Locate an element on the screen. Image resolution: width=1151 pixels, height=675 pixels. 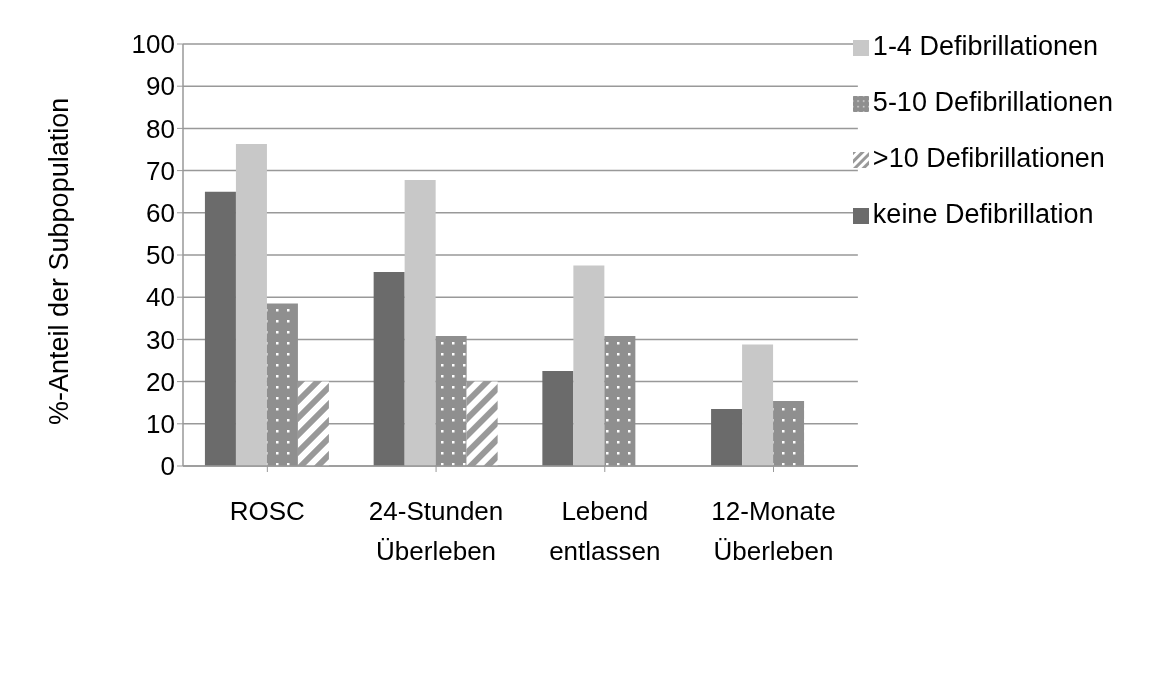
legend-label: 1-4 Defibrillationen is located at coordinates (985, 46).